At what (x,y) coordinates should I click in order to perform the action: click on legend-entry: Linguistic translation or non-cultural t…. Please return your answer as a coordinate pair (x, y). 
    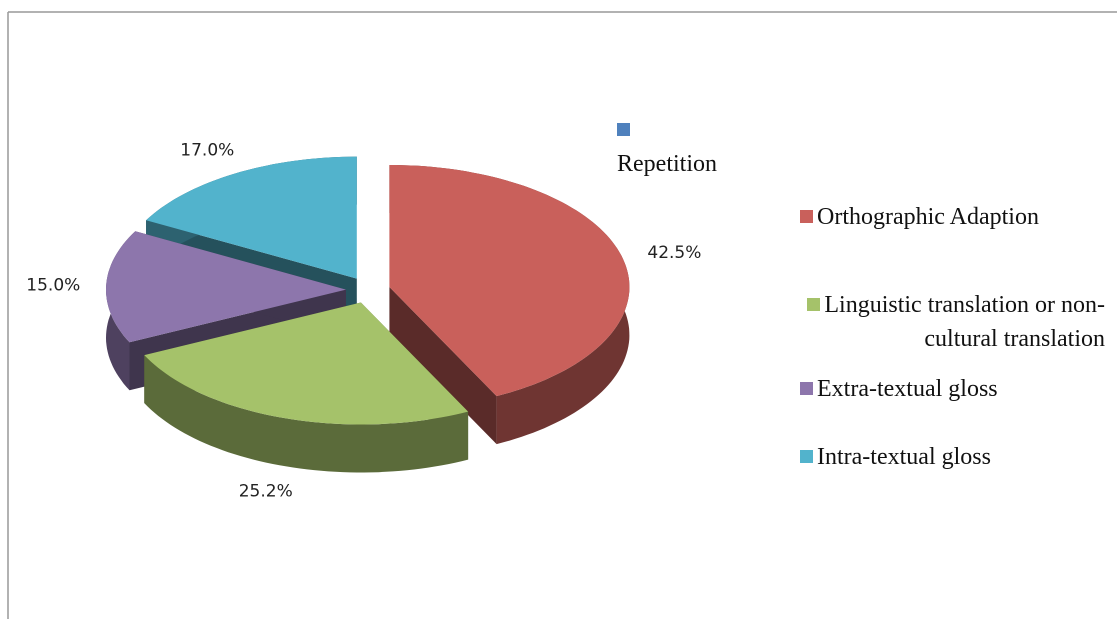
    Looking at the image, I should click on (952, 322).